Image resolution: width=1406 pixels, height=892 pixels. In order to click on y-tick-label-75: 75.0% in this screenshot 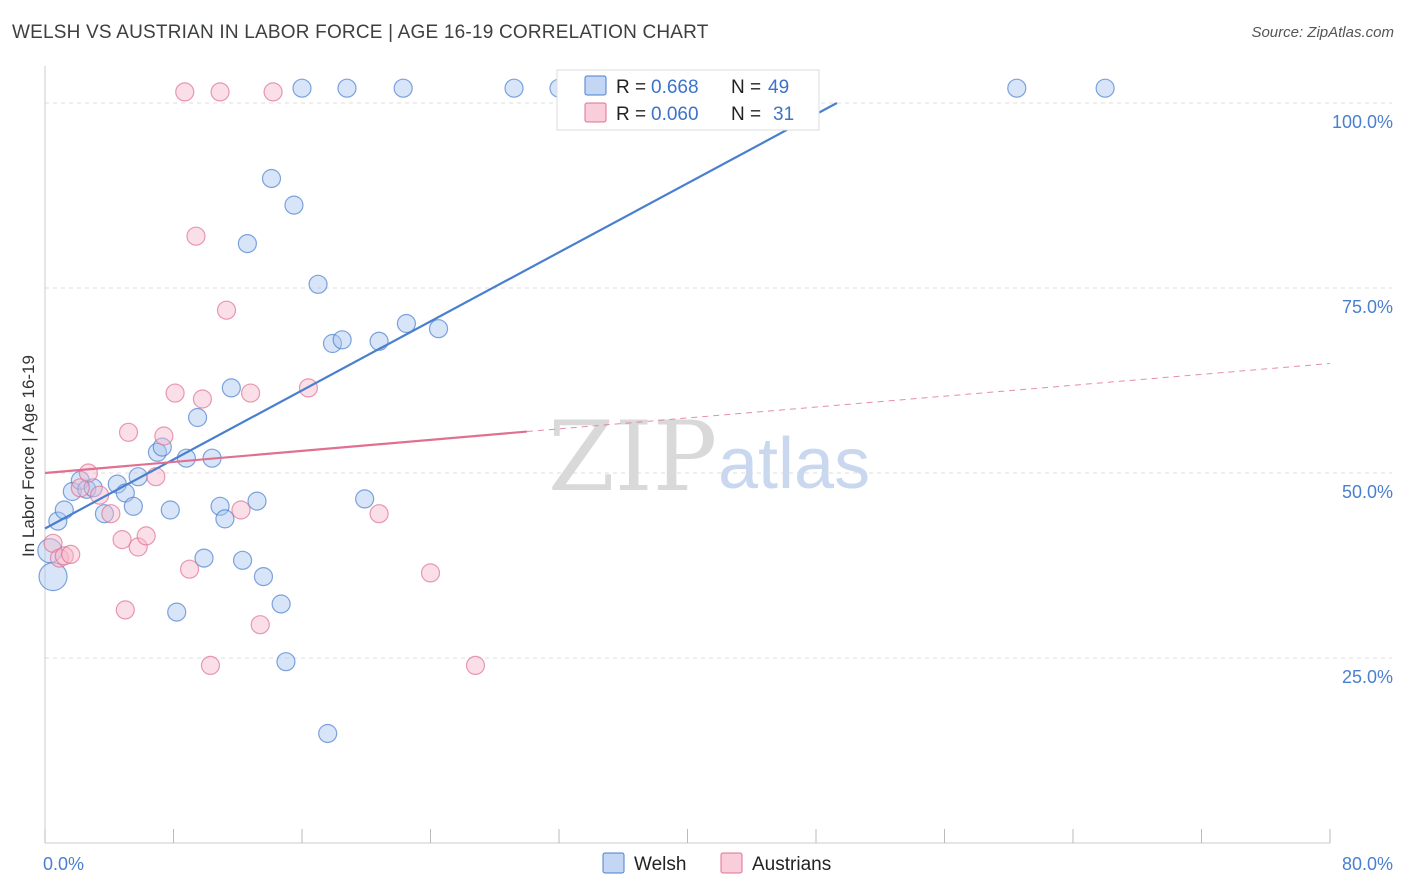, I will do `click(1367, 307)`.